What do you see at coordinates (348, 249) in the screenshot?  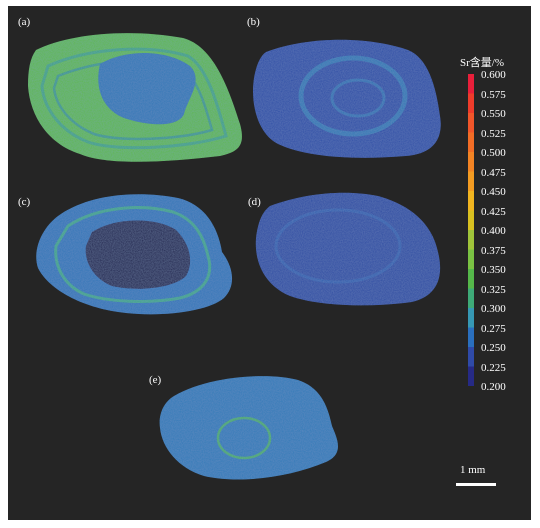 I see `map-d` at bounding box center [348, 249].